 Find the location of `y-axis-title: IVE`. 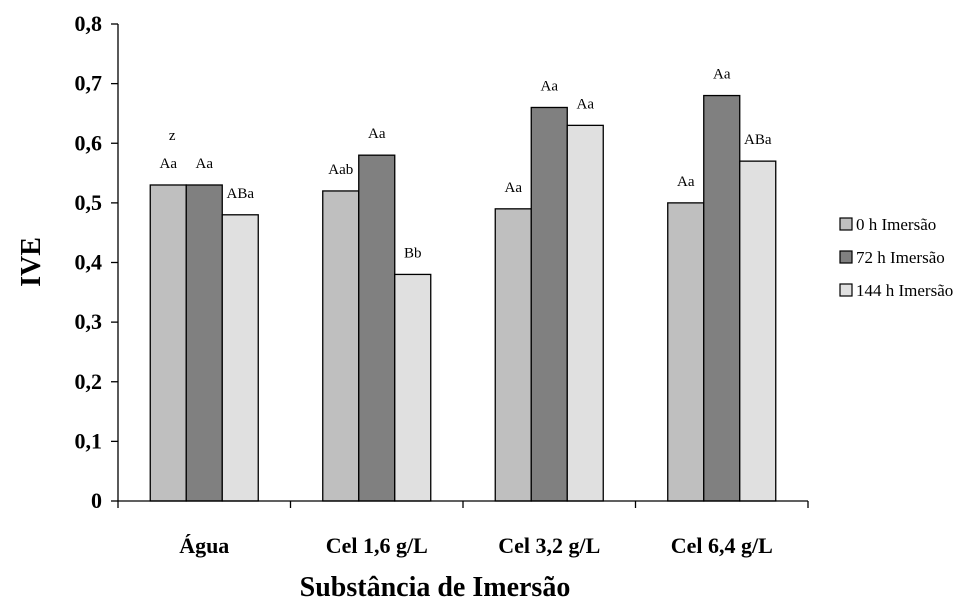

y-axis-title: IVE is located at coordinates (31, 262).